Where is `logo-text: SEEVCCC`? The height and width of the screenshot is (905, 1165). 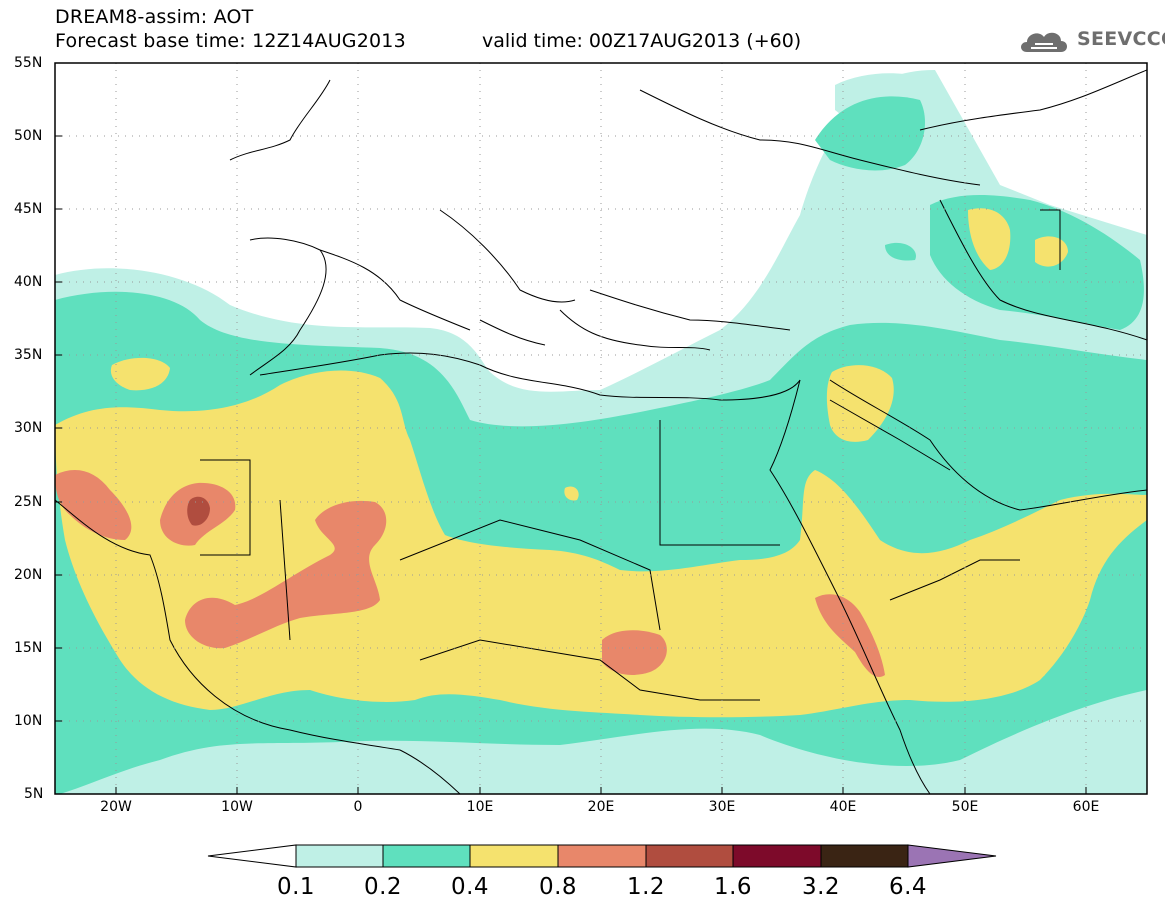 logo-text: SEEVCCC is located at coordinates (1121, 39).